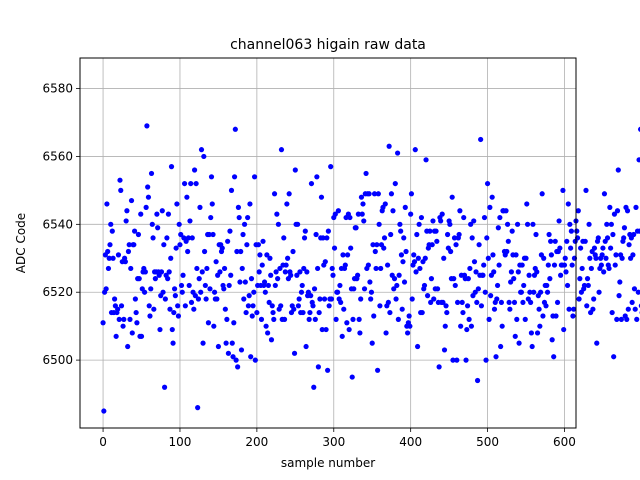  Describe the element at coordinates (337, 438) in the screenshot. I see `x-axis-ticks: 0 100 200 300 400 500 600` at that location.